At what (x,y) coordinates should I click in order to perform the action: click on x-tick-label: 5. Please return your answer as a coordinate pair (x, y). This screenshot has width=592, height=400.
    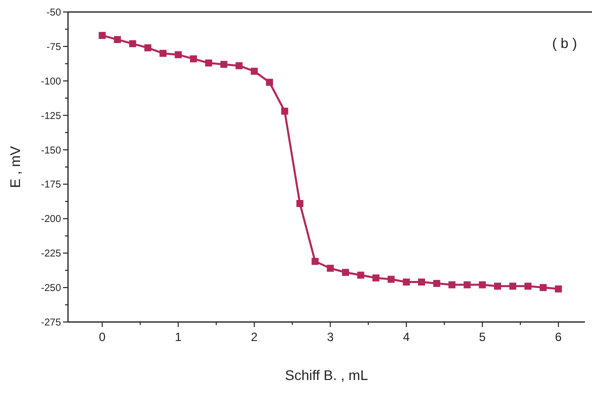
    Looking at the image, I should click on (482, 337).